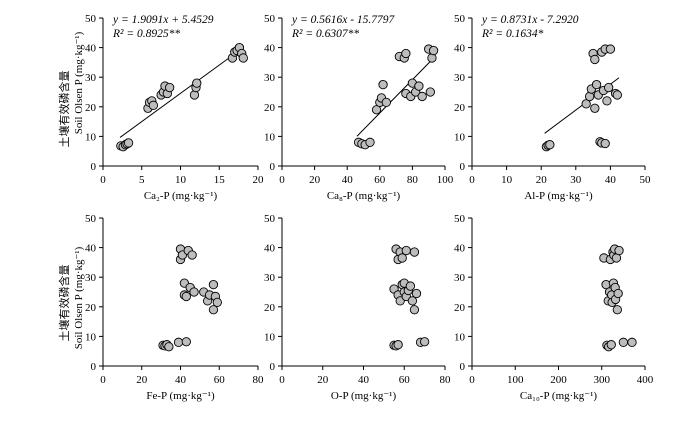 The height and width of the screenshot is (421, 700). Describe the element at coordinates (602, 380) in the screenshot. I see `x-tick-label: 300` at that location.